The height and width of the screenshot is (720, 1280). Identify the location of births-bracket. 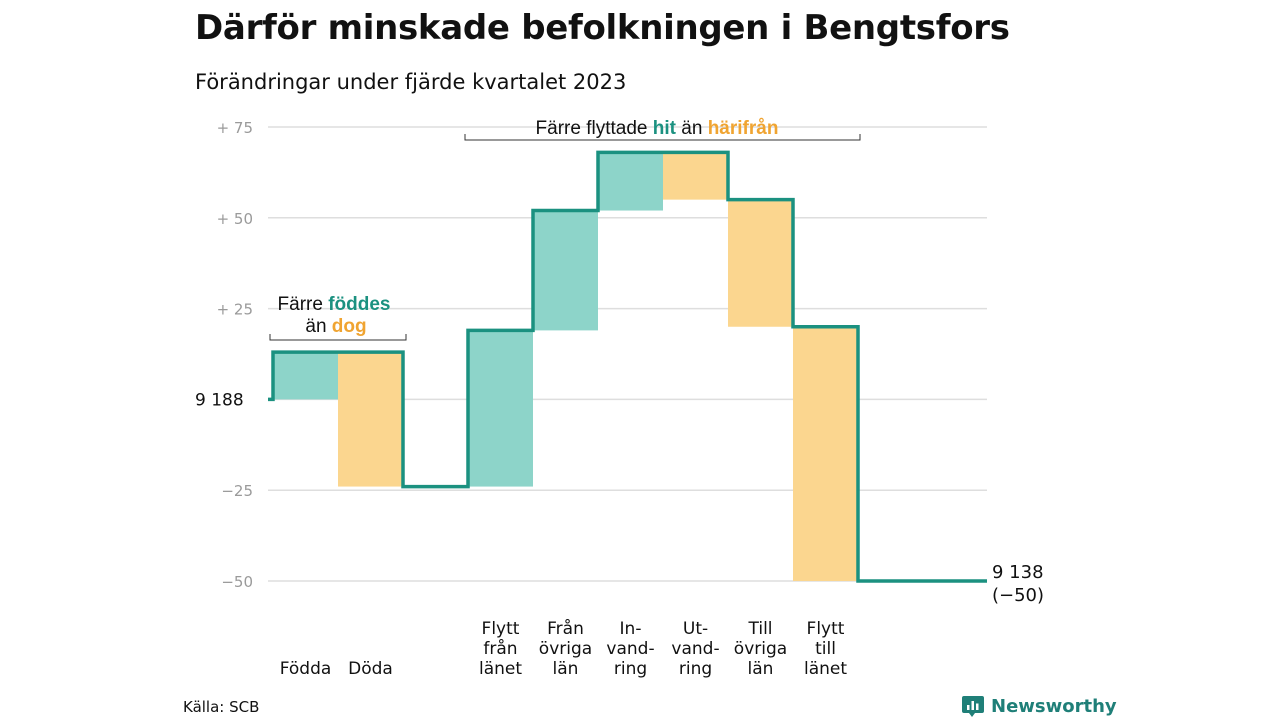
(338, 337).